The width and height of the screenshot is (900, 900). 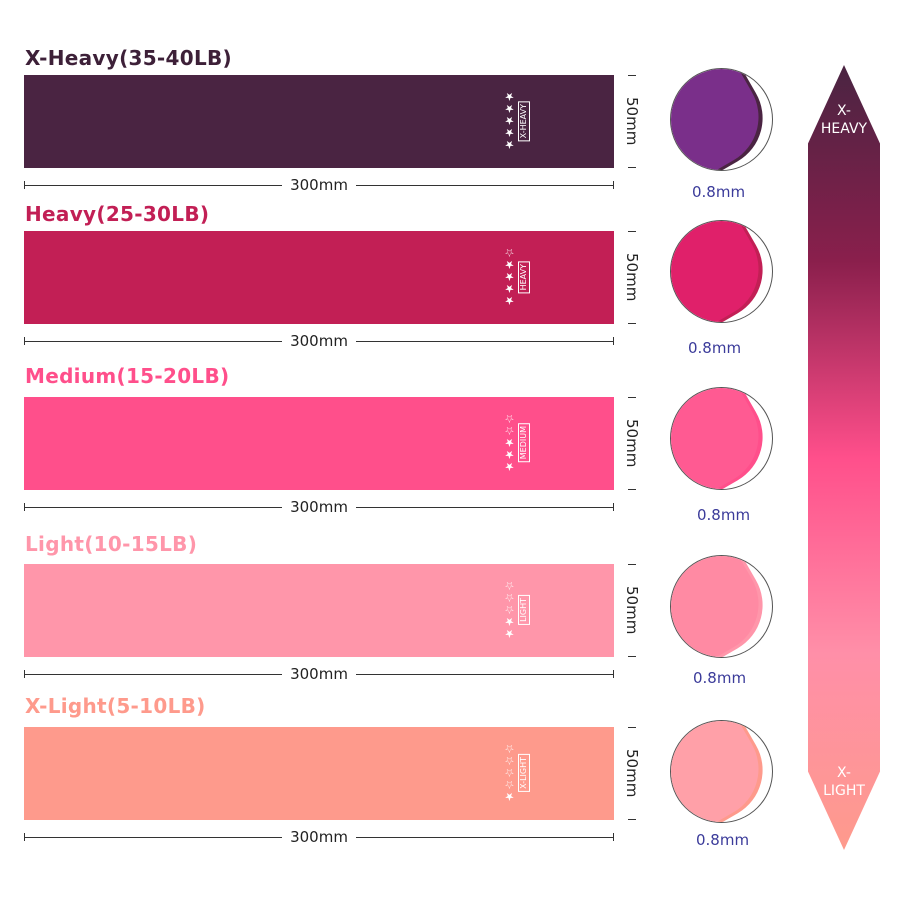 I want to click on band-tag: ★★☆☆☆ LIGHT, so click(x=523, y=610).